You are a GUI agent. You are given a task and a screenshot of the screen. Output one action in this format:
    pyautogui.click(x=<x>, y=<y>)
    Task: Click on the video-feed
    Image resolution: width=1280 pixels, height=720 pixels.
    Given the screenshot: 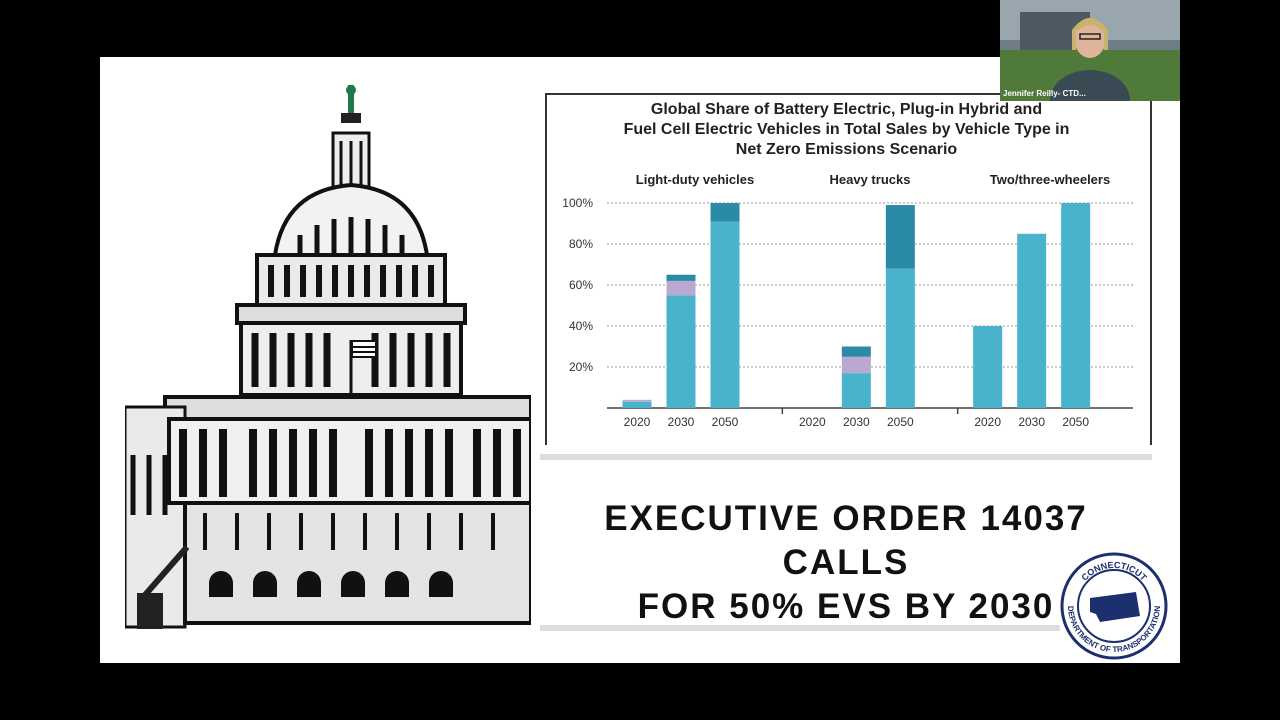 What is the action you would take?
    pyautogui.click(x=1090, y=50)
    